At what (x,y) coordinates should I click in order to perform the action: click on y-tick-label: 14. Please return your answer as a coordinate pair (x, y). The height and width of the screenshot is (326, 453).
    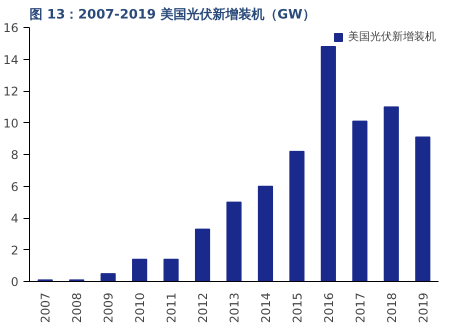
    Looking at the image, I should click on (11, 59).